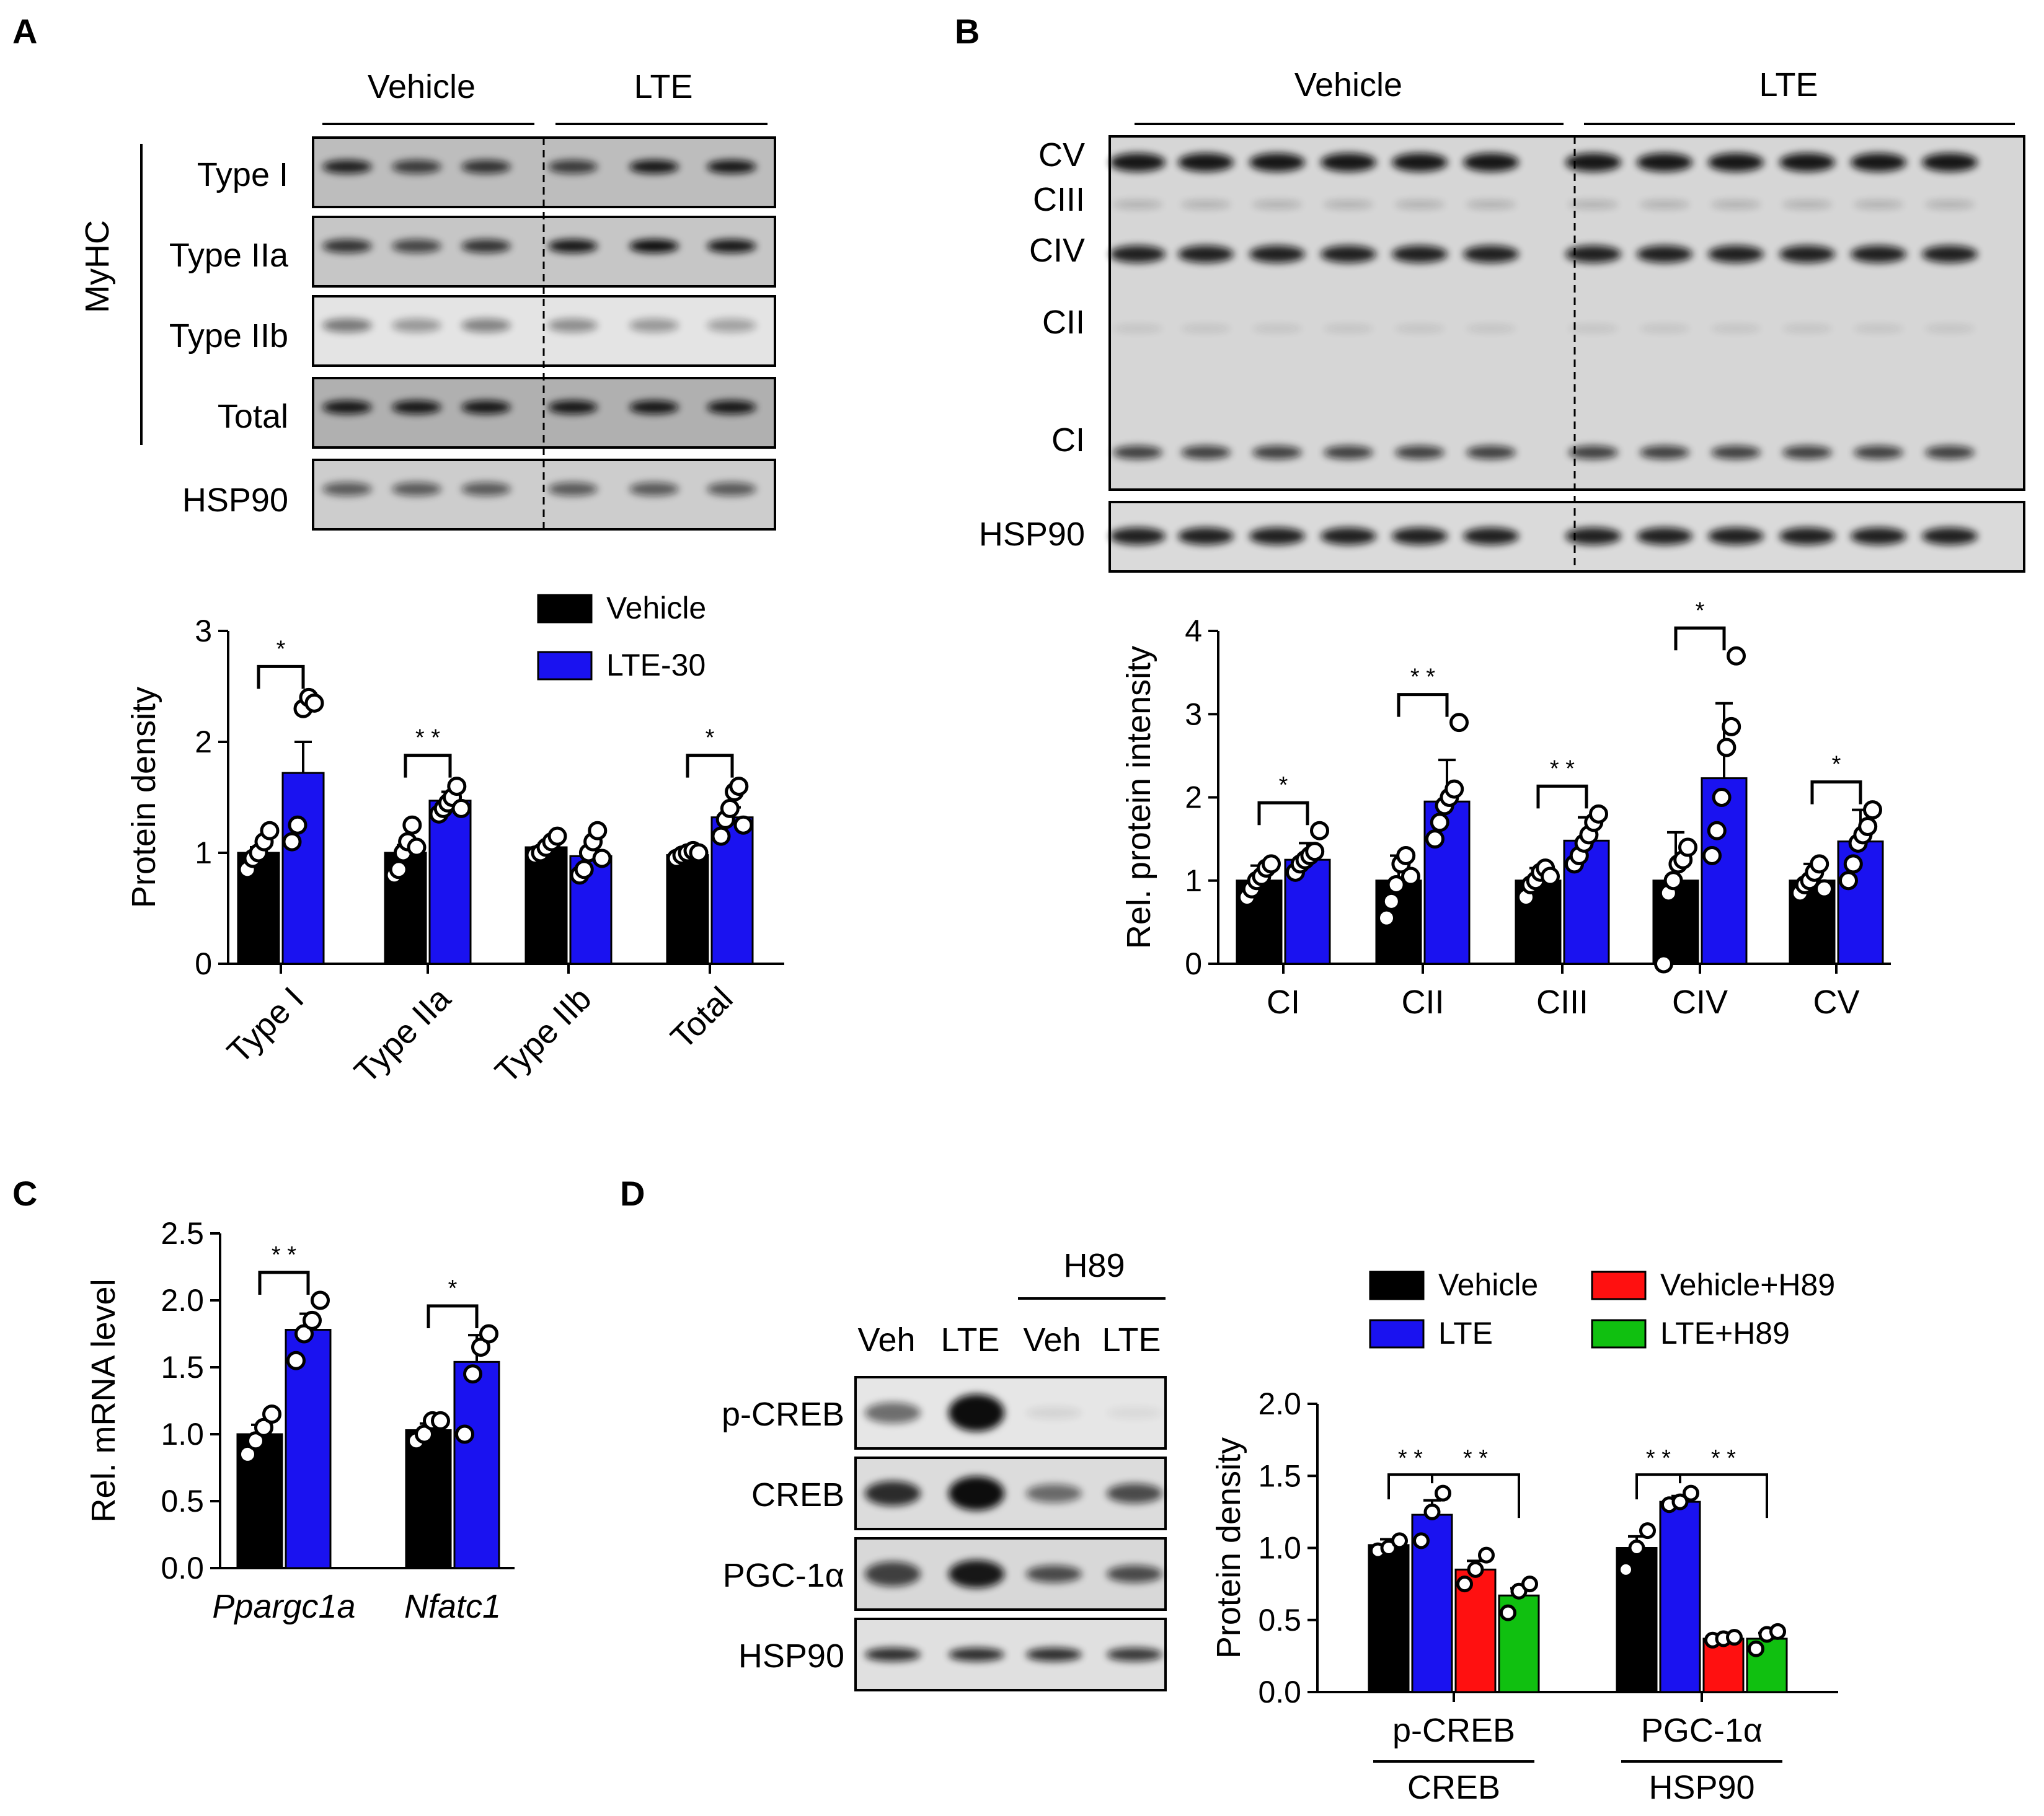  Describe the element at coordinates (24, 31) in the screenshot. I see `panel-a-label: A` at that location.